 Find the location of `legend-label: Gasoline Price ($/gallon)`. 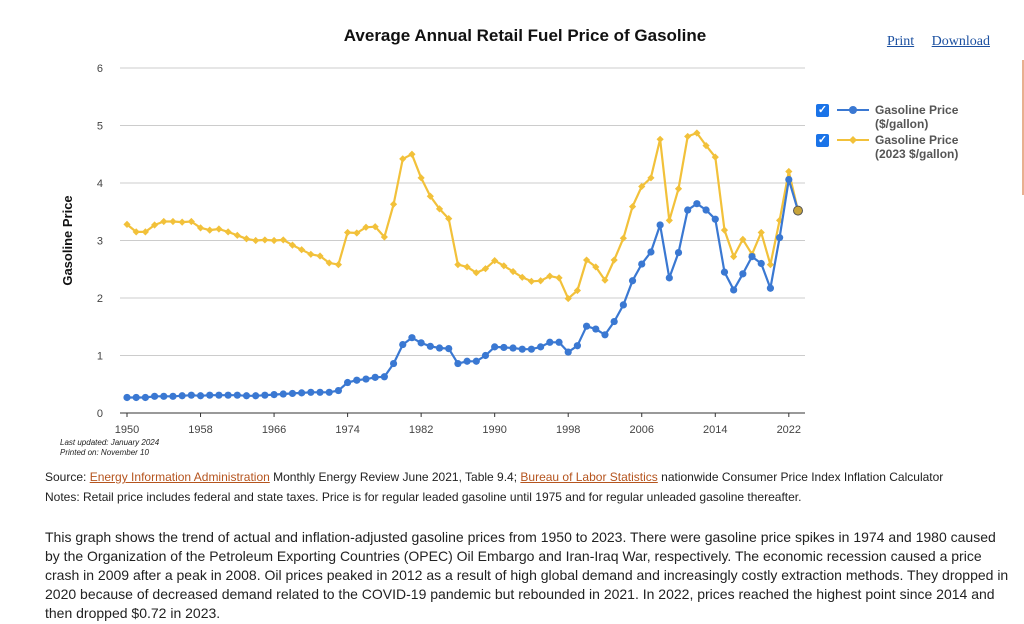

legend-label: Gasoline Price ($/gallon) is located at coordinates (917, 117).